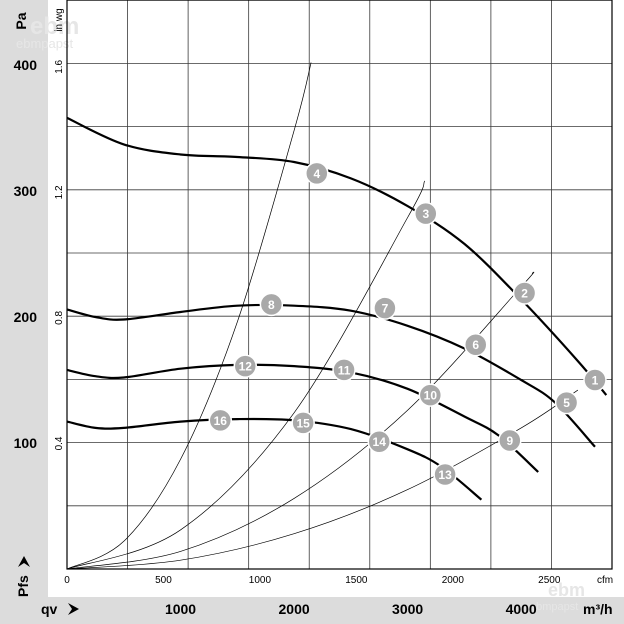  I want to click on x-tick-label-cfm: 2000, so click(453, 580).